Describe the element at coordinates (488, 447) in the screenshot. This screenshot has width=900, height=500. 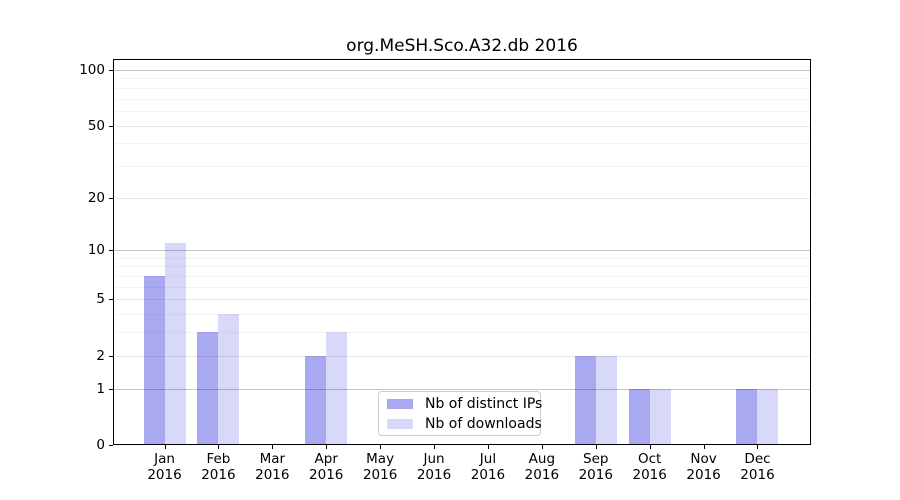
I see `x-tick-jul` at that location.